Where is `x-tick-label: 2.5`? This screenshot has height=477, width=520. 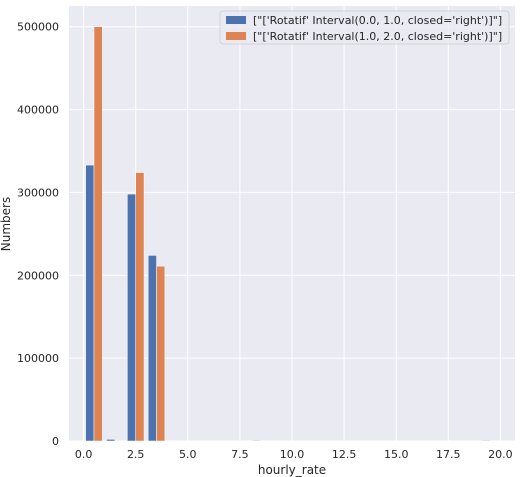
x-tick-label: 2.5 is located at coordinates (136, 454).